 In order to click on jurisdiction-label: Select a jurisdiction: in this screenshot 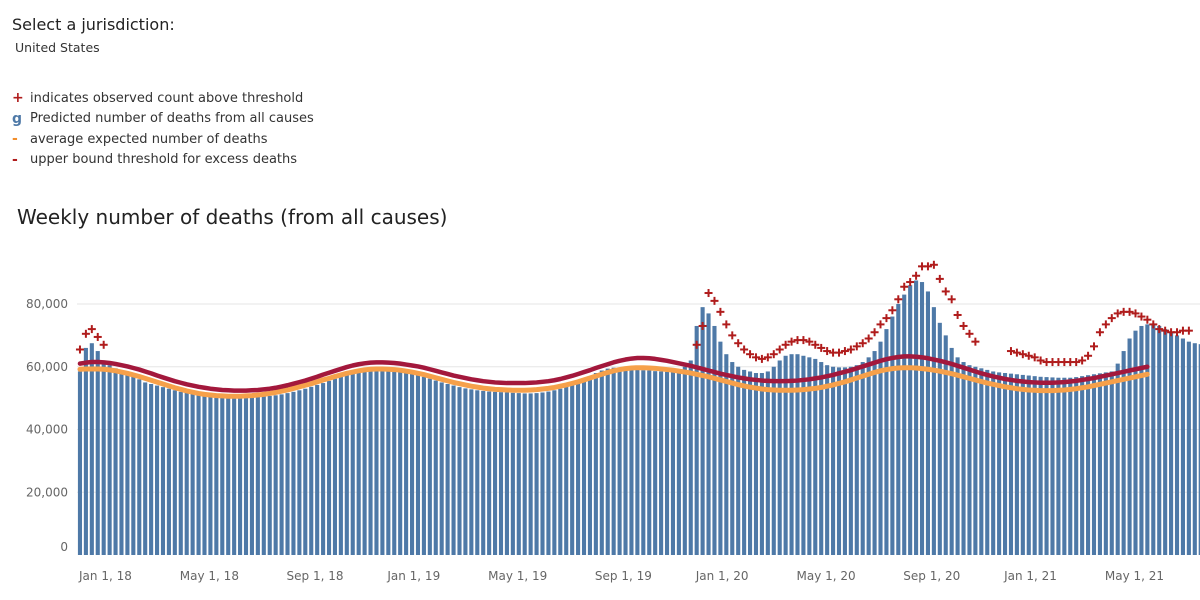, I will do `click(93, 24)`.